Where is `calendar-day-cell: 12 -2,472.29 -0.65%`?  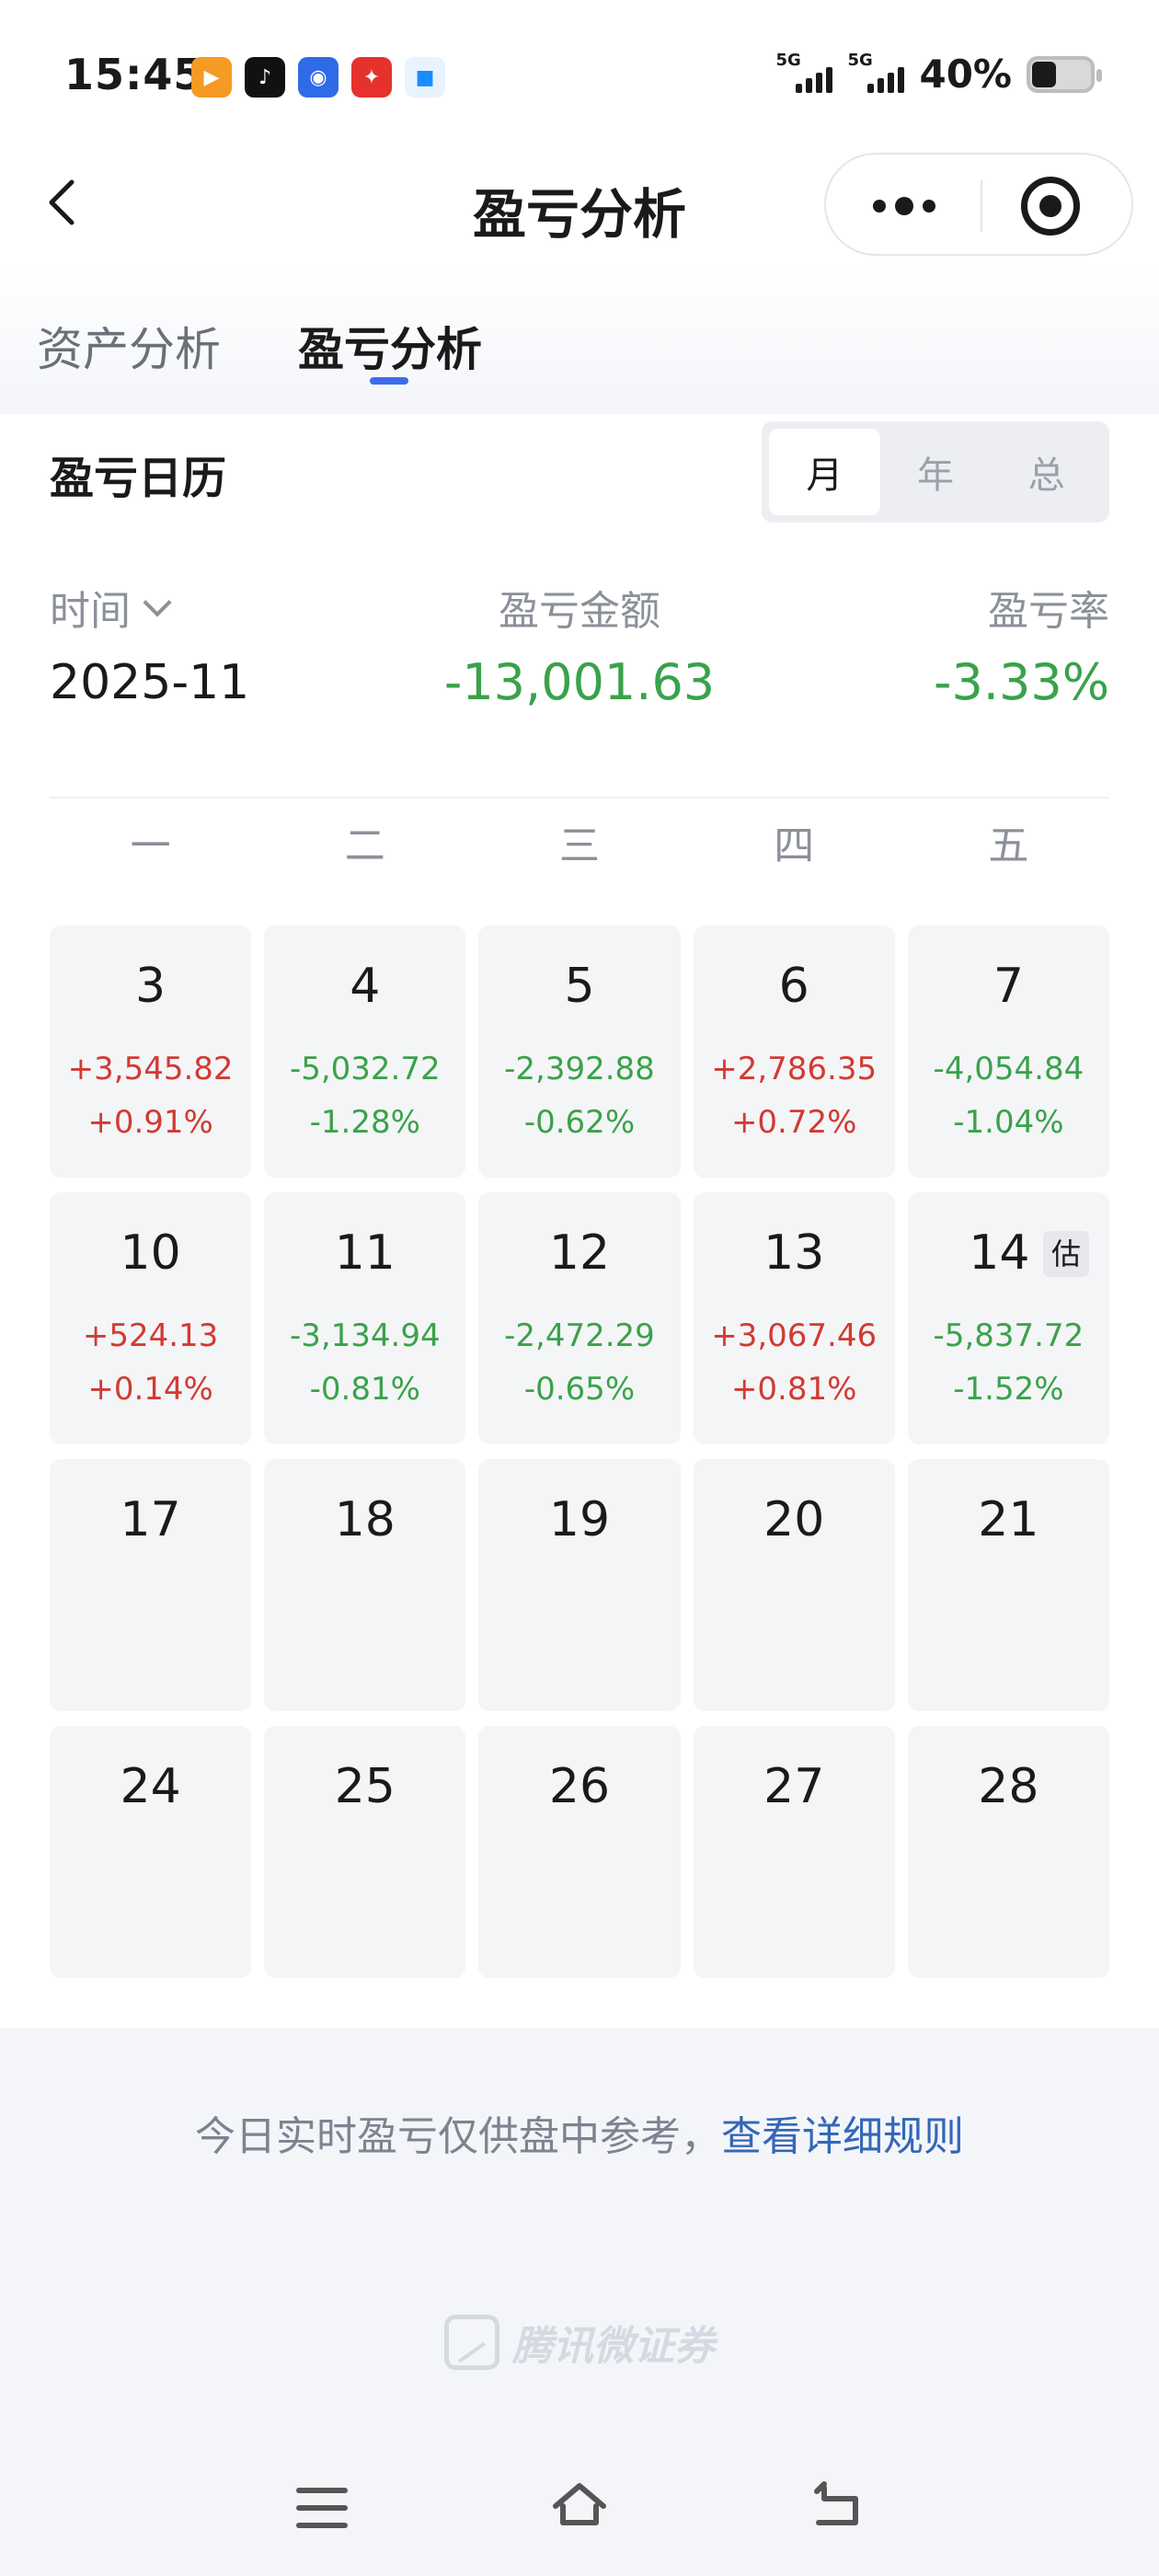 calendar-day-cell: 12 -2,472.29 -0.65% is located at coordinates (579, 1318).